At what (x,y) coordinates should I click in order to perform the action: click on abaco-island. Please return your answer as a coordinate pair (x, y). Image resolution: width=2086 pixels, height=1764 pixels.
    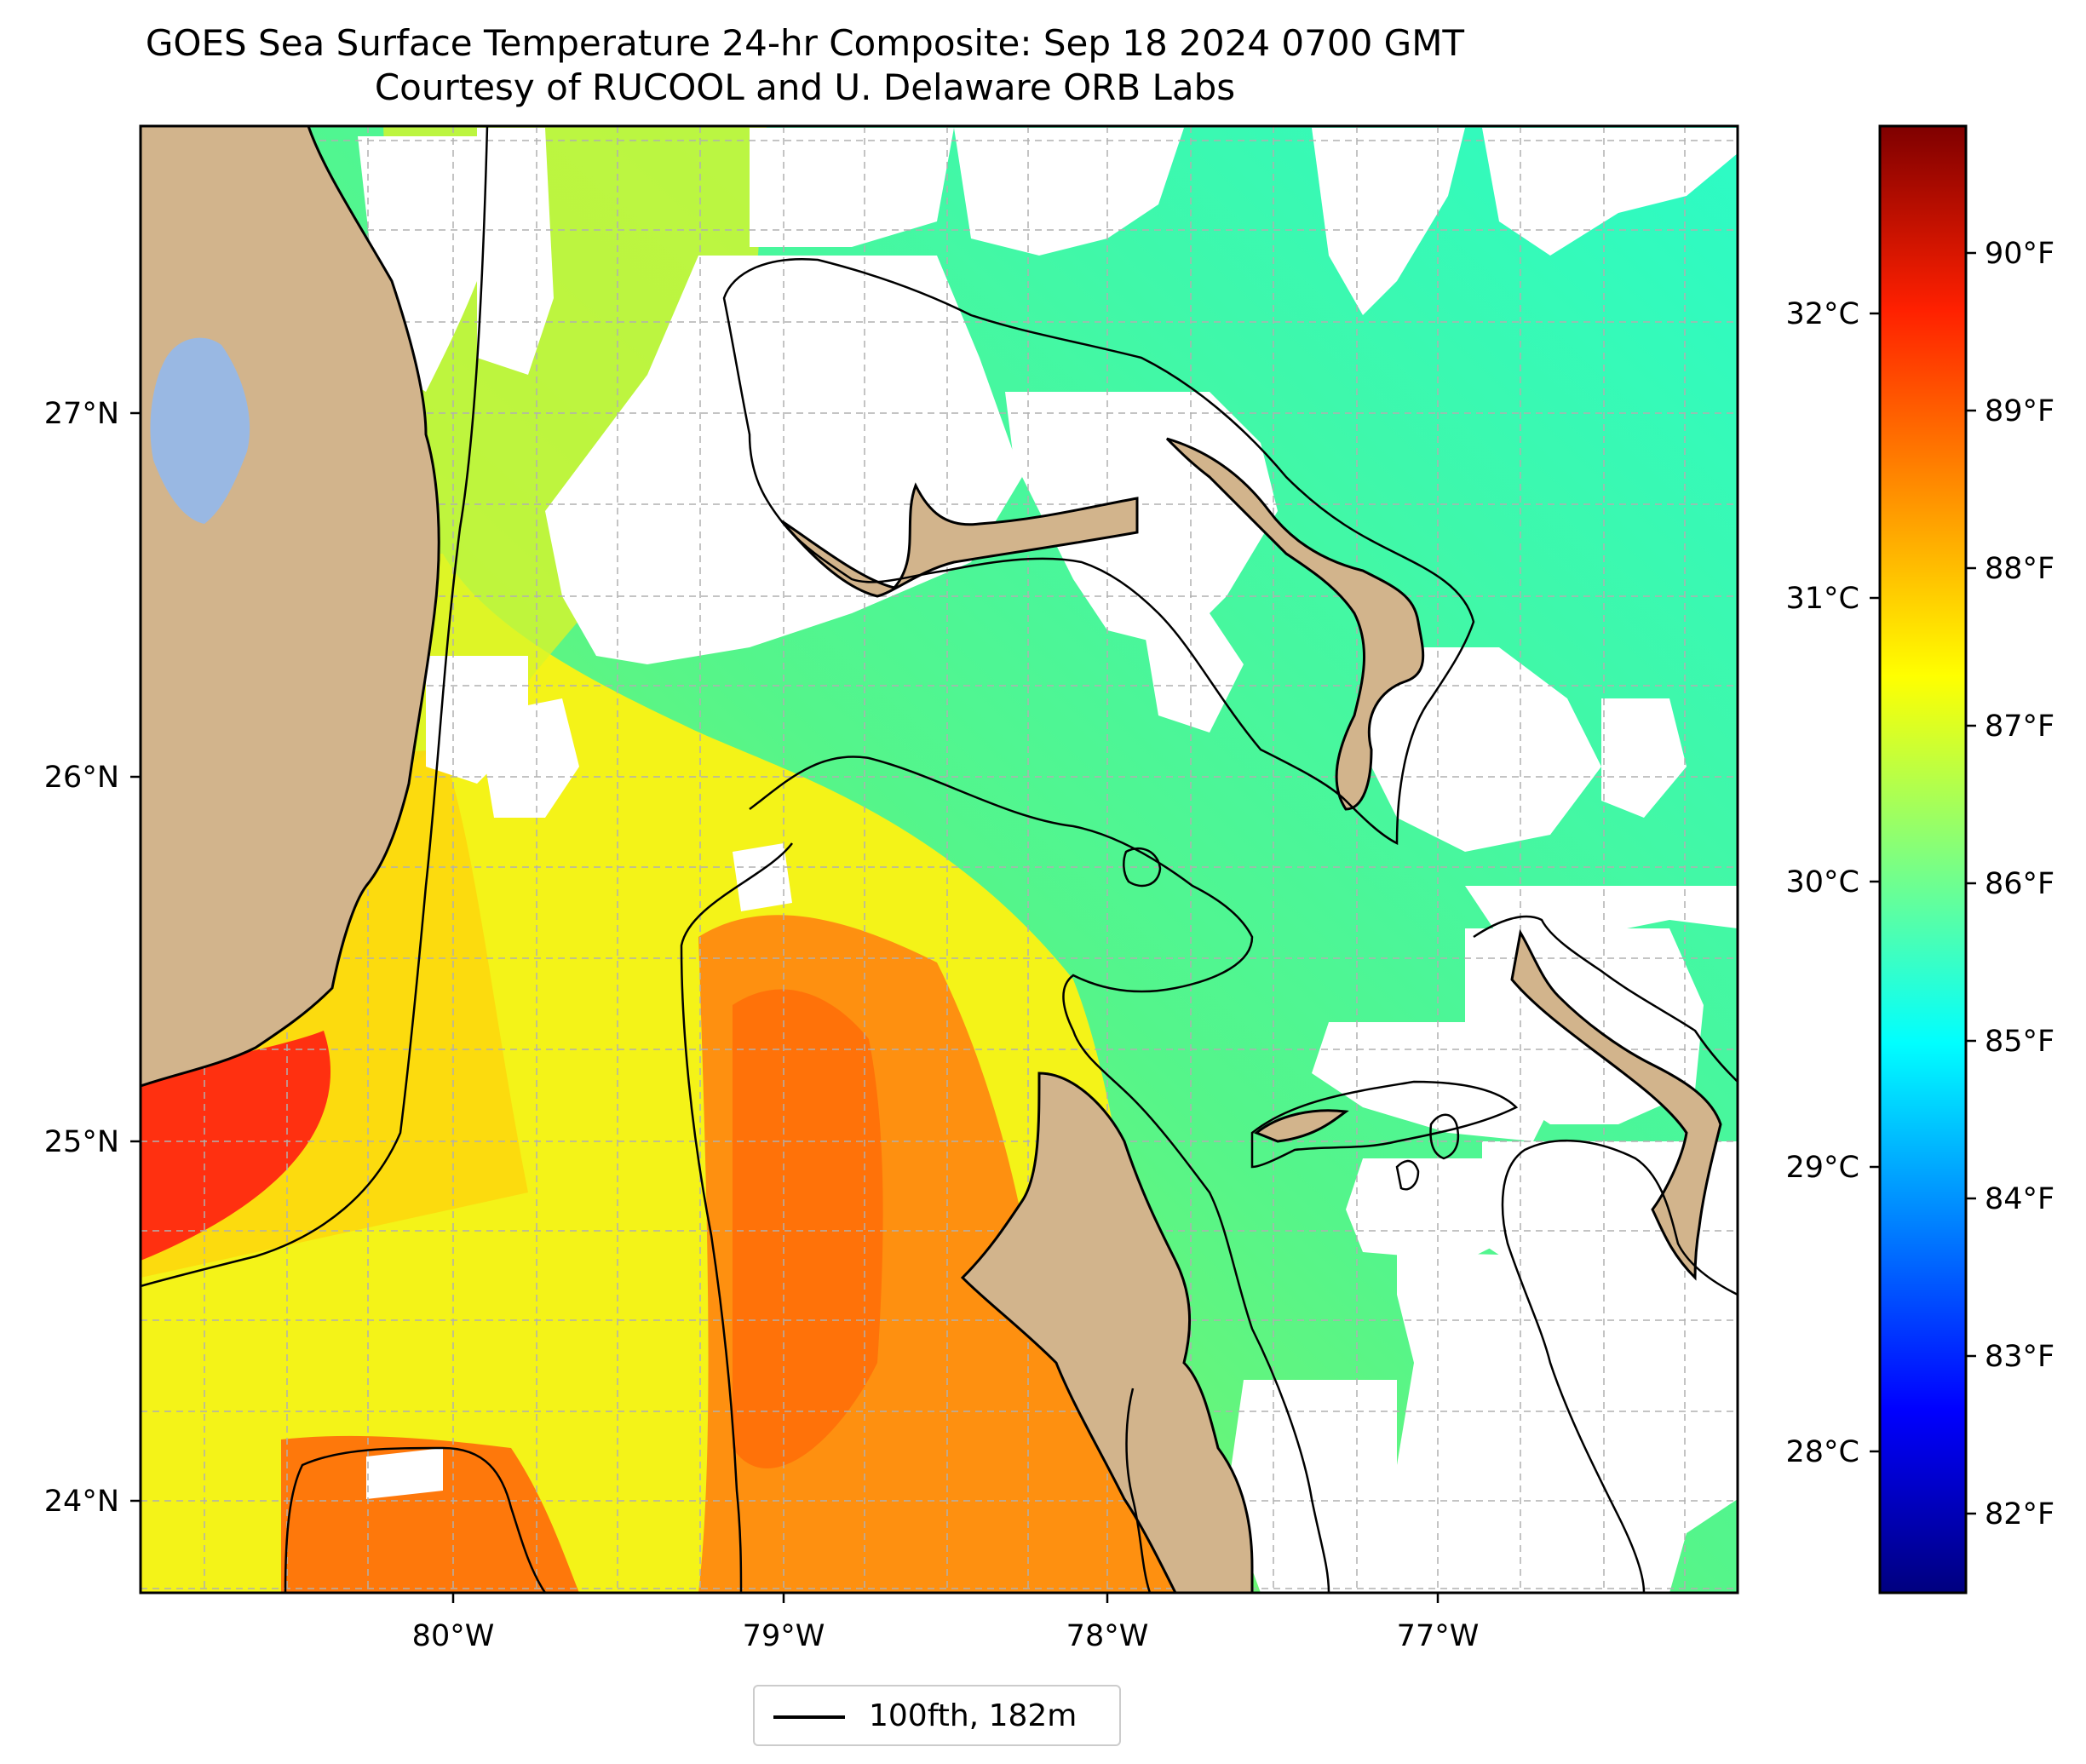
    Looking at the image, I should click on (1295, 624).